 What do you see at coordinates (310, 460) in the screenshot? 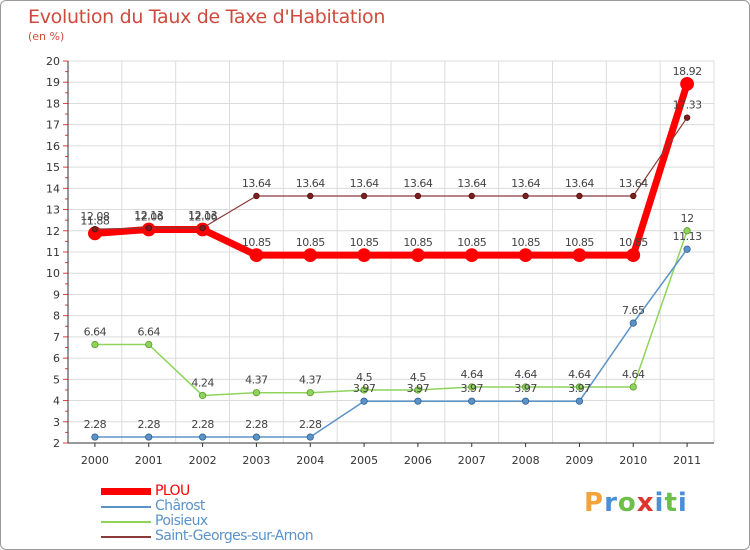
I see `x-tick-label: 2004` at bounding box center [310, 460].